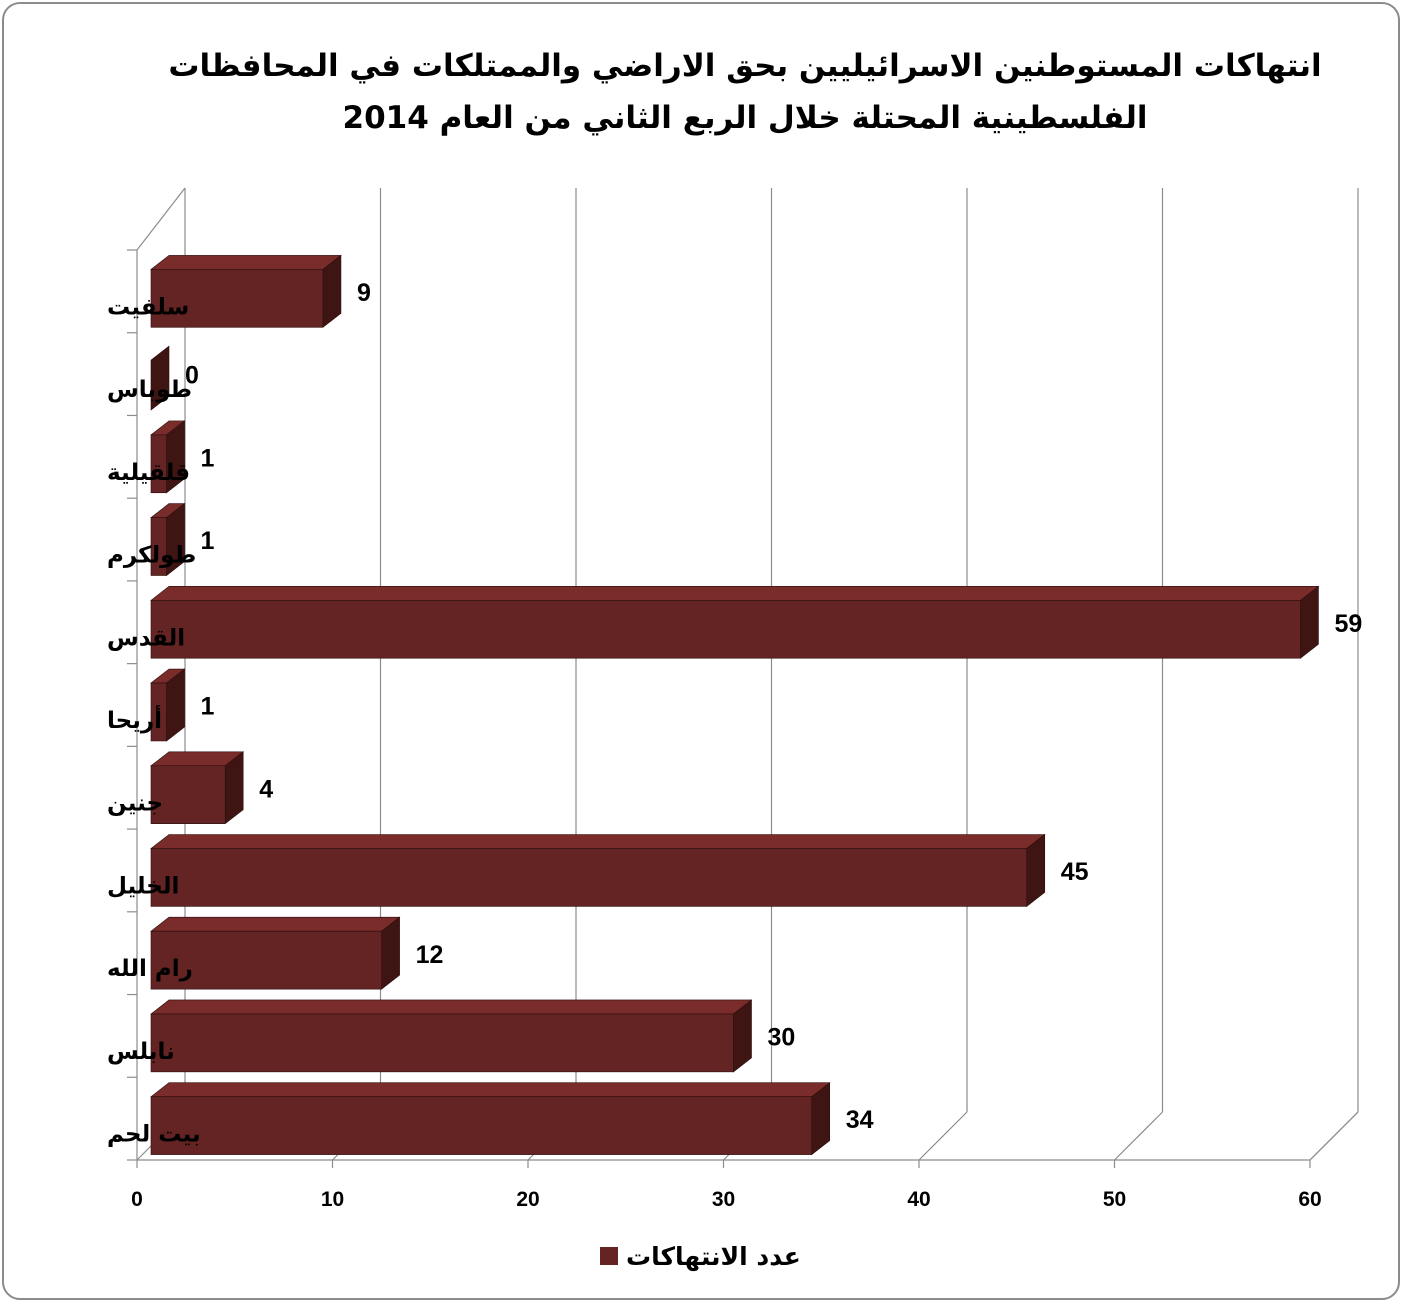  I want to click on category-label: جنين, so click(135, 804).